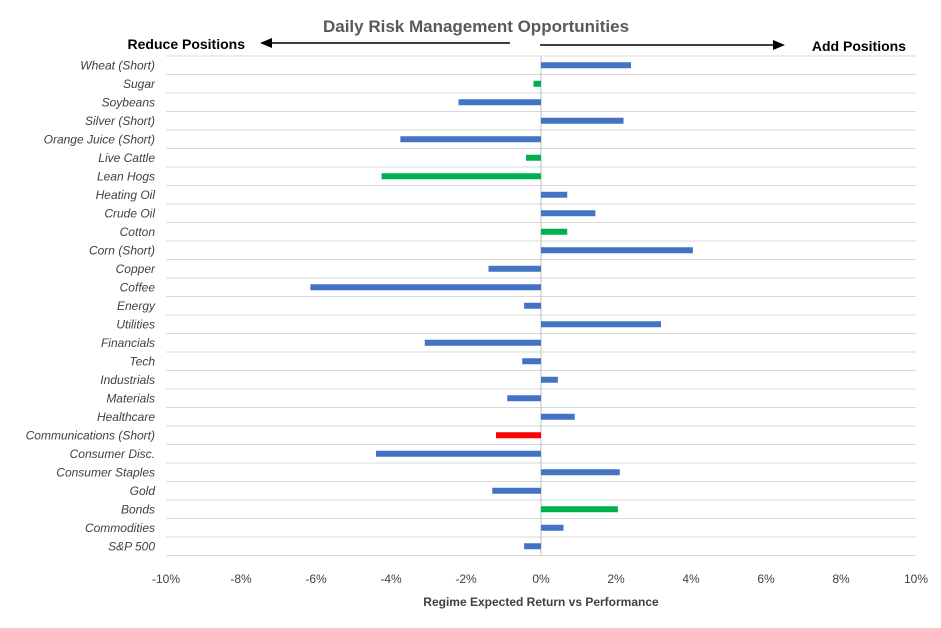 Image resolution: width=941 pixels, height=628 pixels. I want to click on category-label: Copper, so click(136, 269).